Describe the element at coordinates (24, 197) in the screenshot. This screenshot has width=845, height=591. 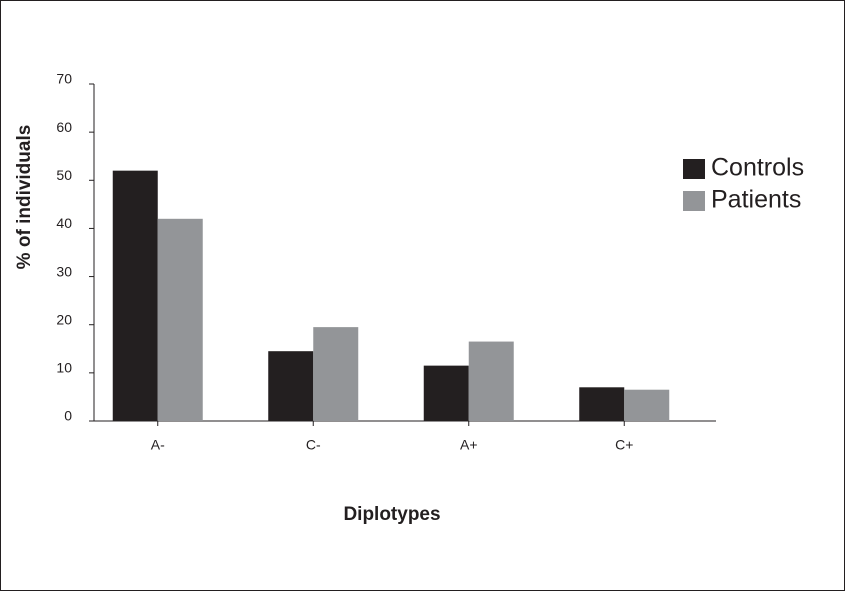
I see `y-axis-title: % of individuals` at that location.